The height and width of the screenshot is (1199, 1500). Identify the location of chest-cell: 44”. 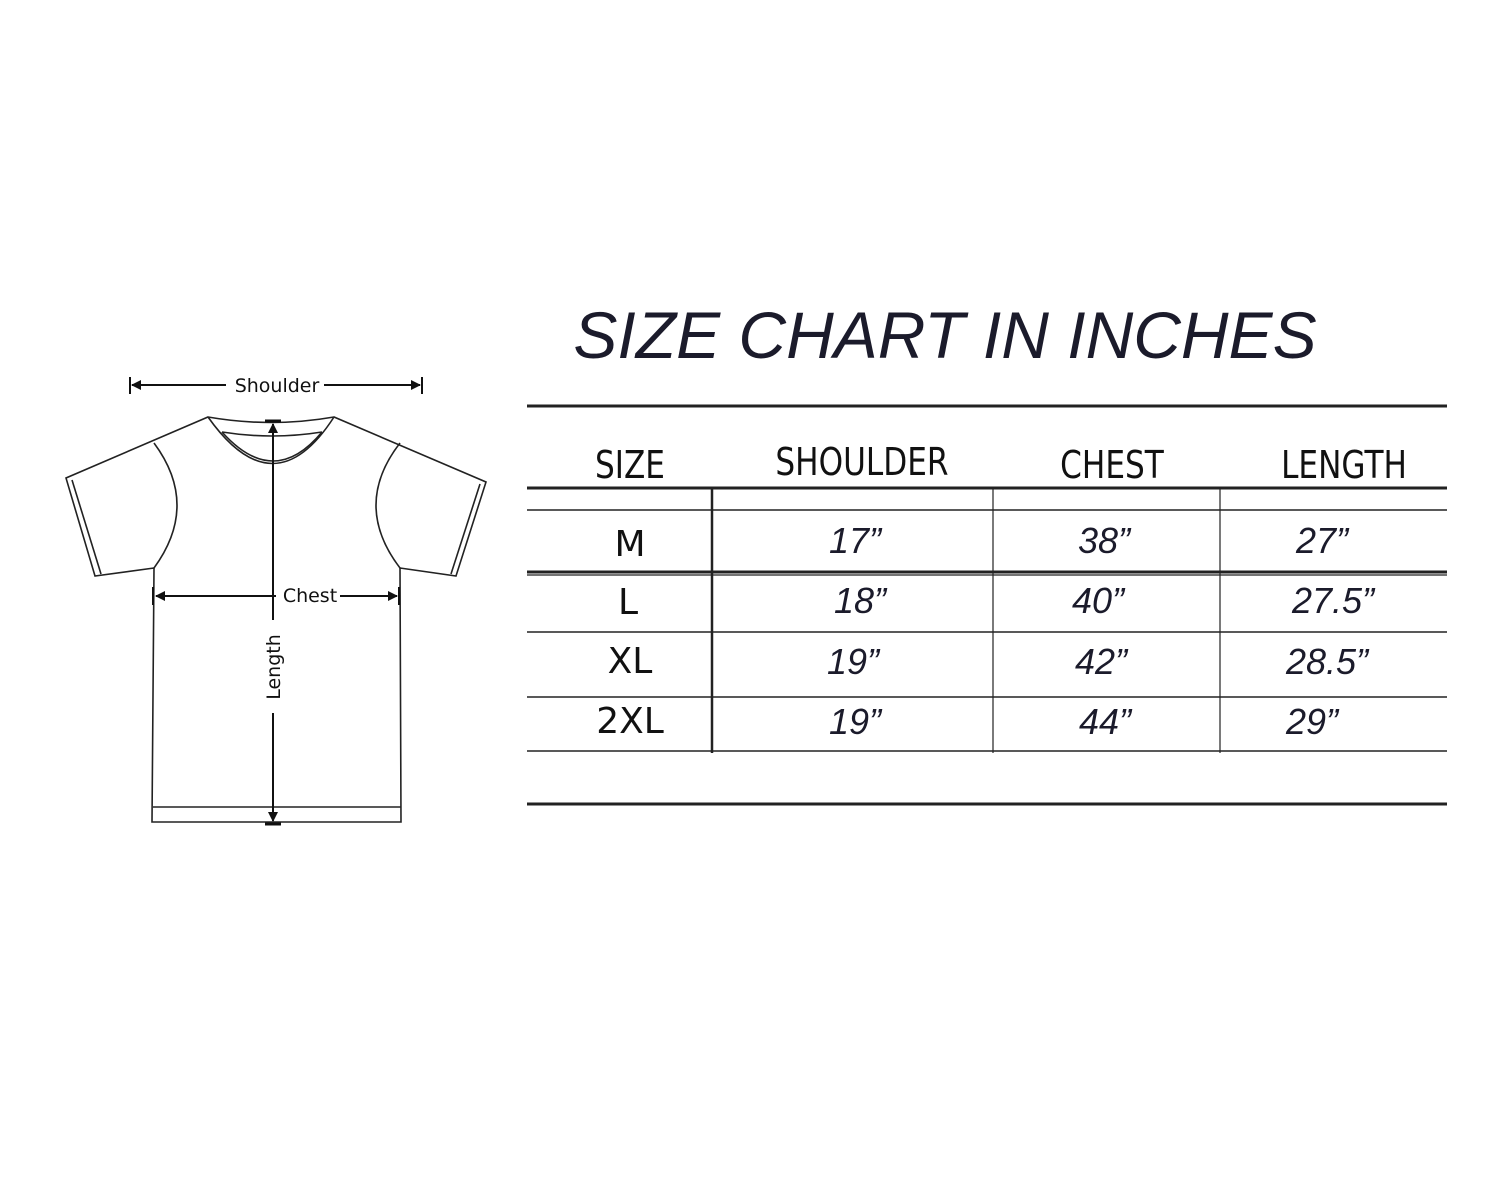
(1106, 721).